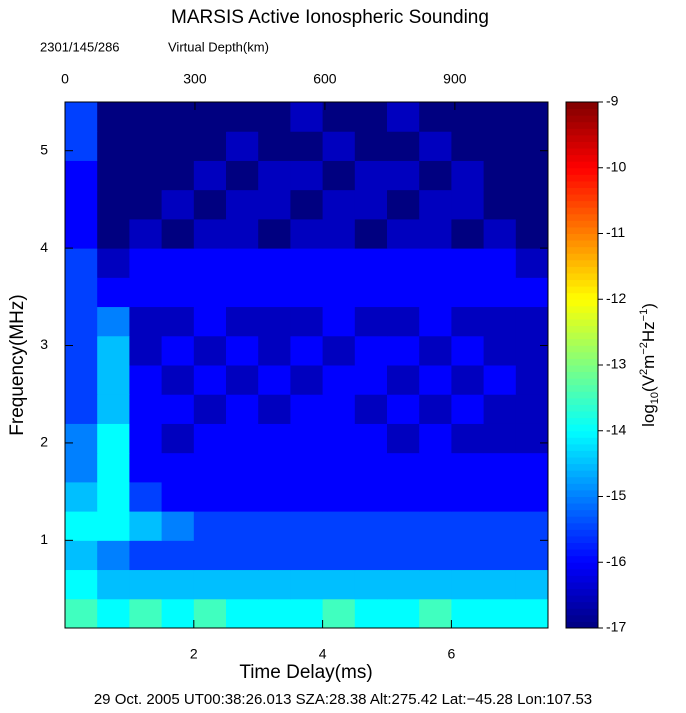 The width and height of the screenshot is (686, 713). I want to click on x2-tick-label: 0, so click(65, 79).